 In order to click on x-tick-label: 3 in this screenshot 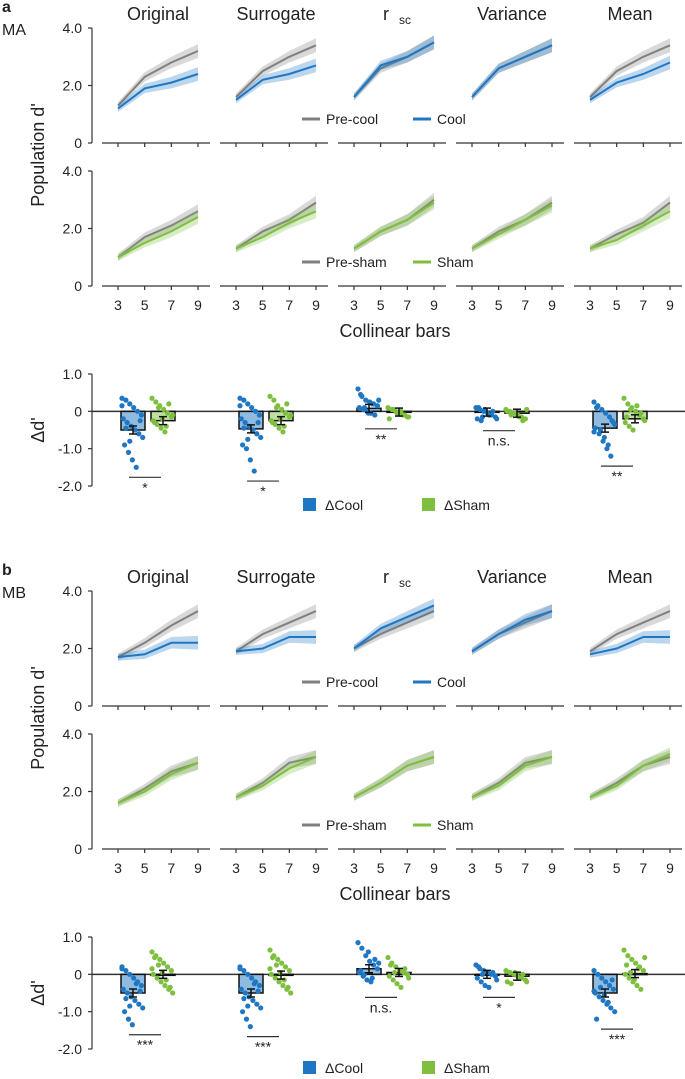, I will do `click(118, 305)`.